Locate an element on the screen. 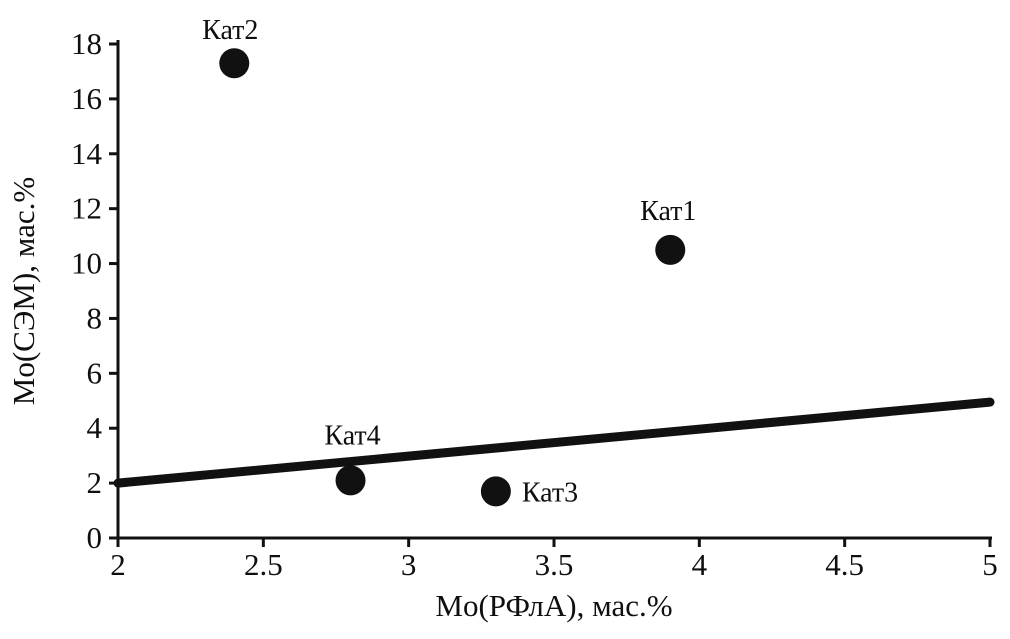  point-label-2: Кат1 is located at coordinates (668, 211).